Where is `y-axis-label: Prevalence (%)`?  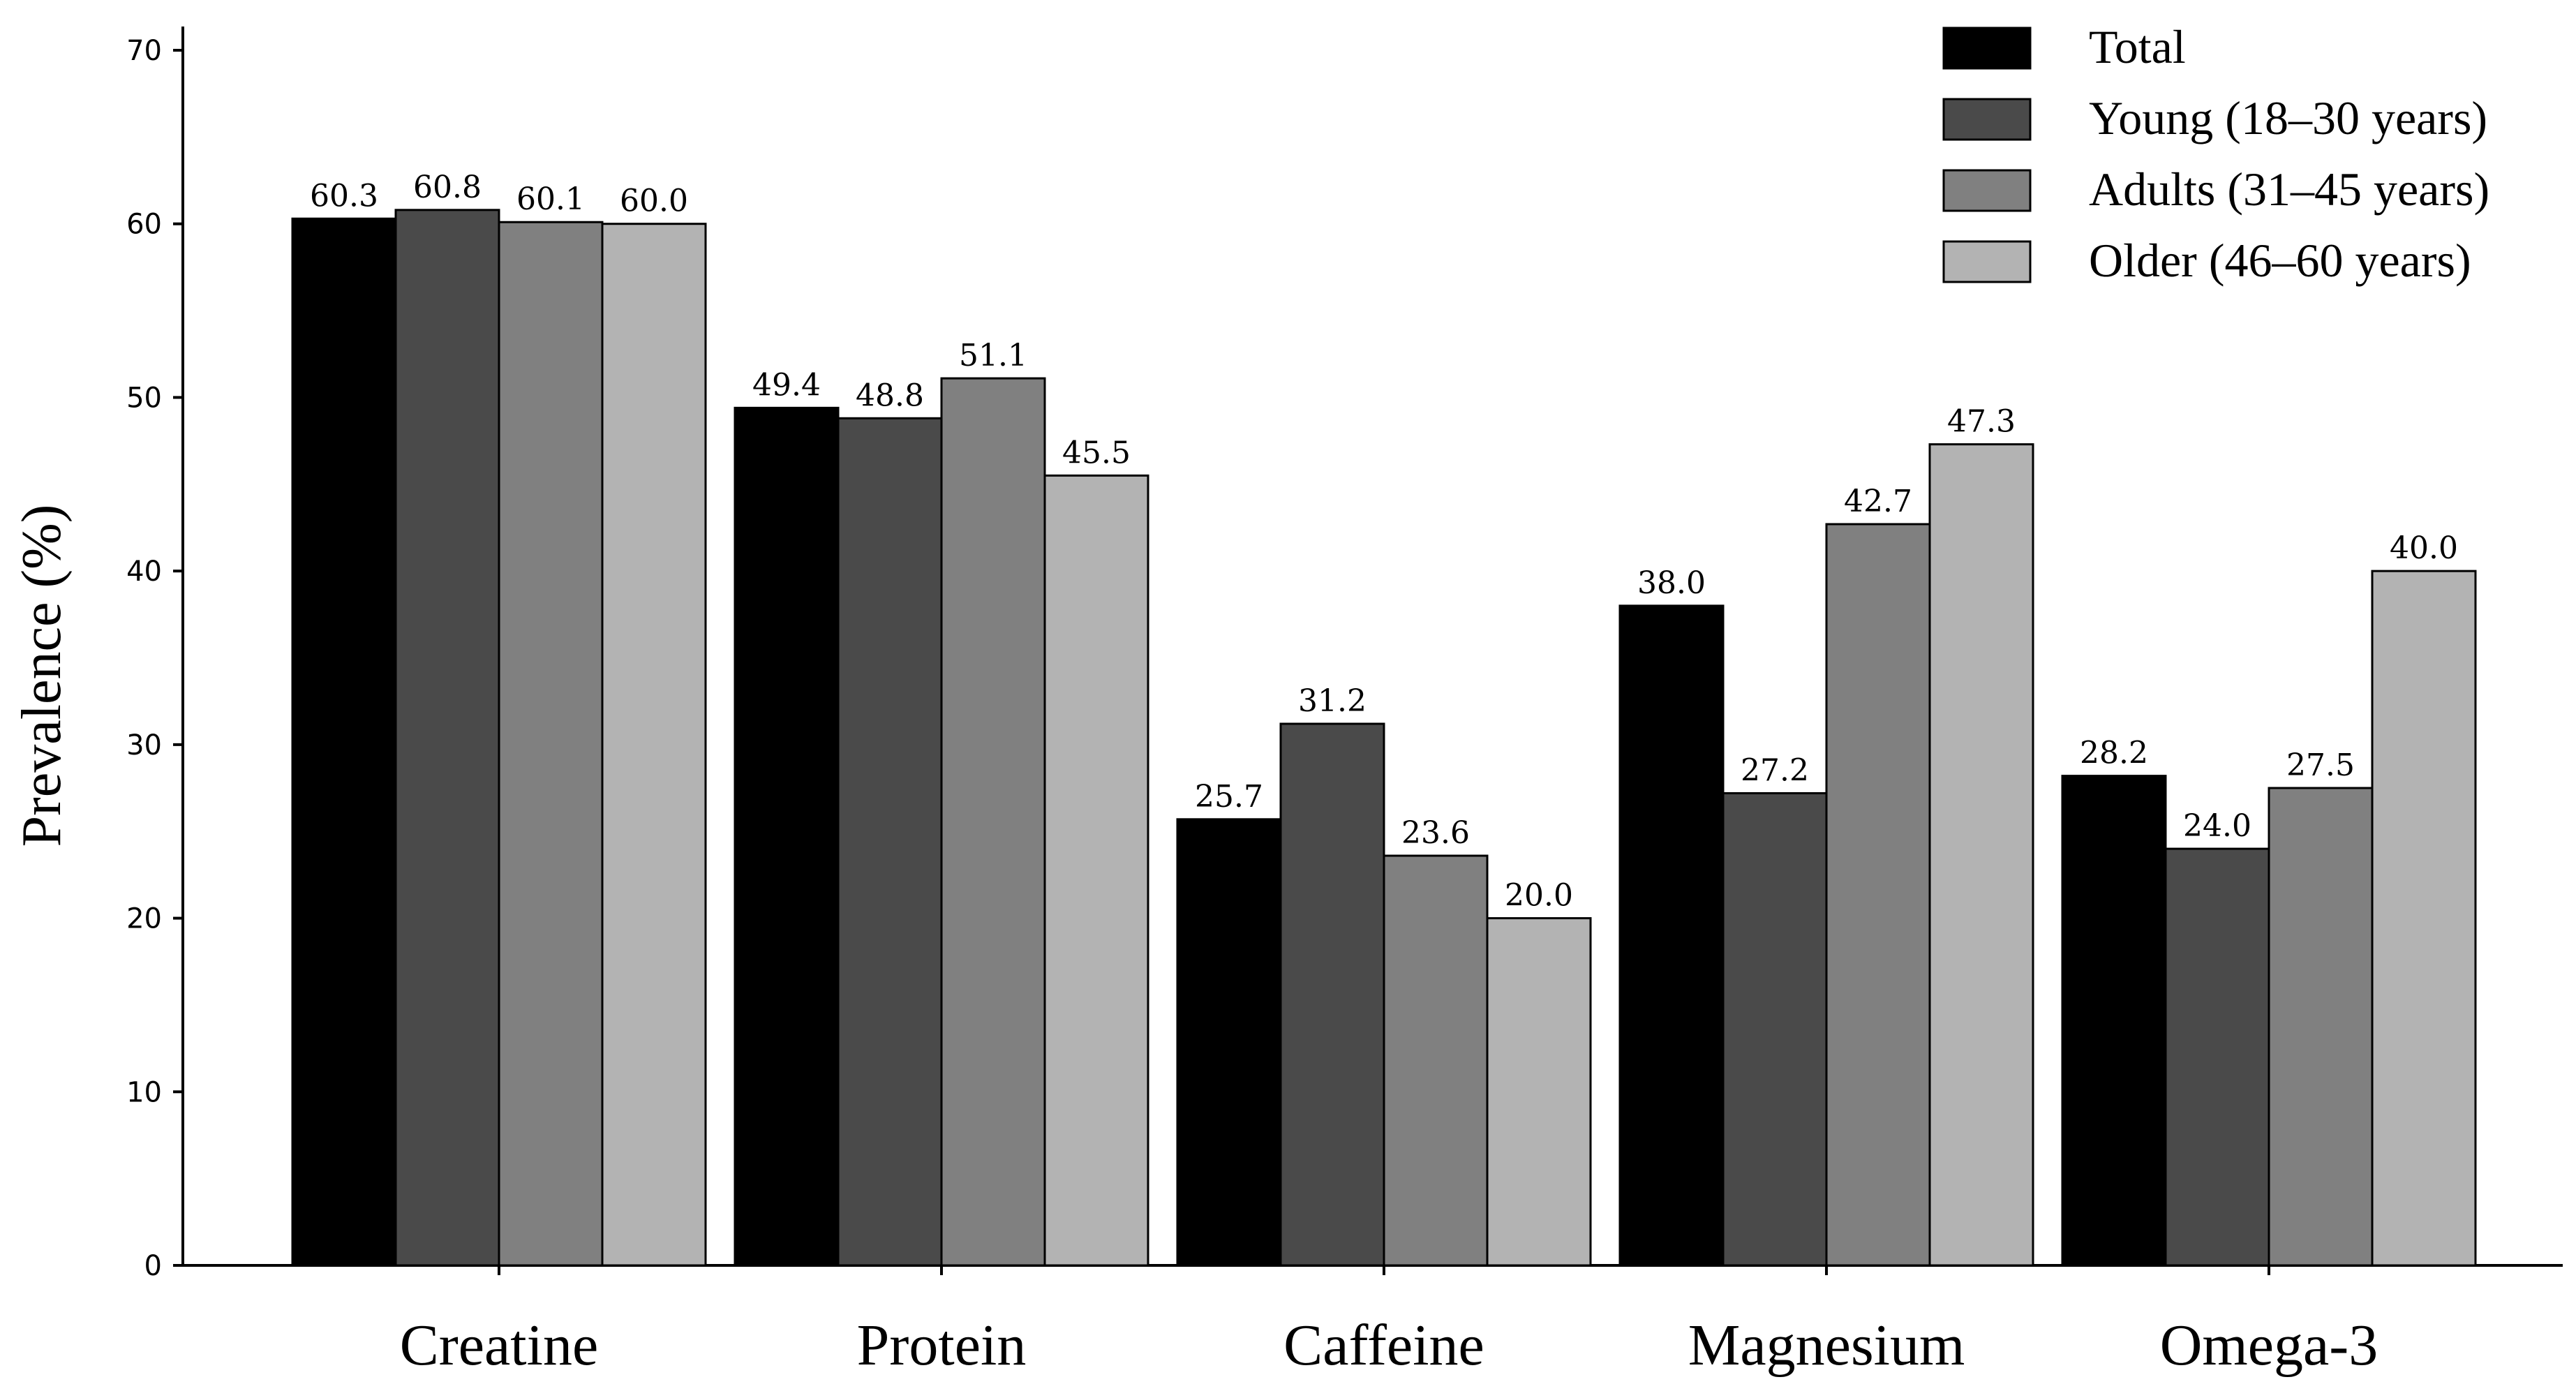
y-axis-label: Prevalence (%) is located at coordinates (42, 676).